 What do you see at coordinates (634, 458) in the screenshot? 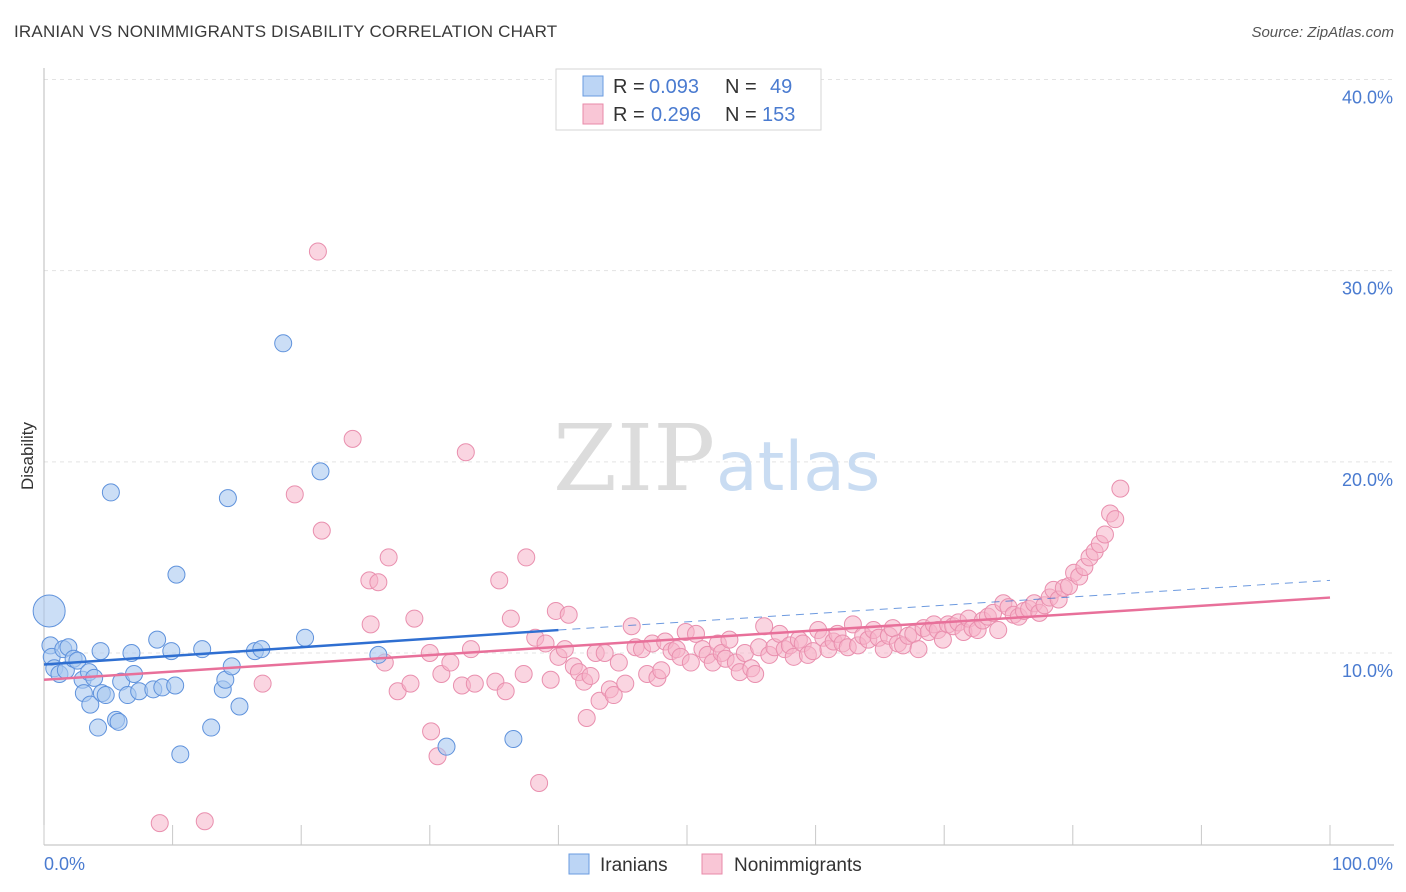
I see `watermark-zip: ZIP` at bounding box center [634, 458].